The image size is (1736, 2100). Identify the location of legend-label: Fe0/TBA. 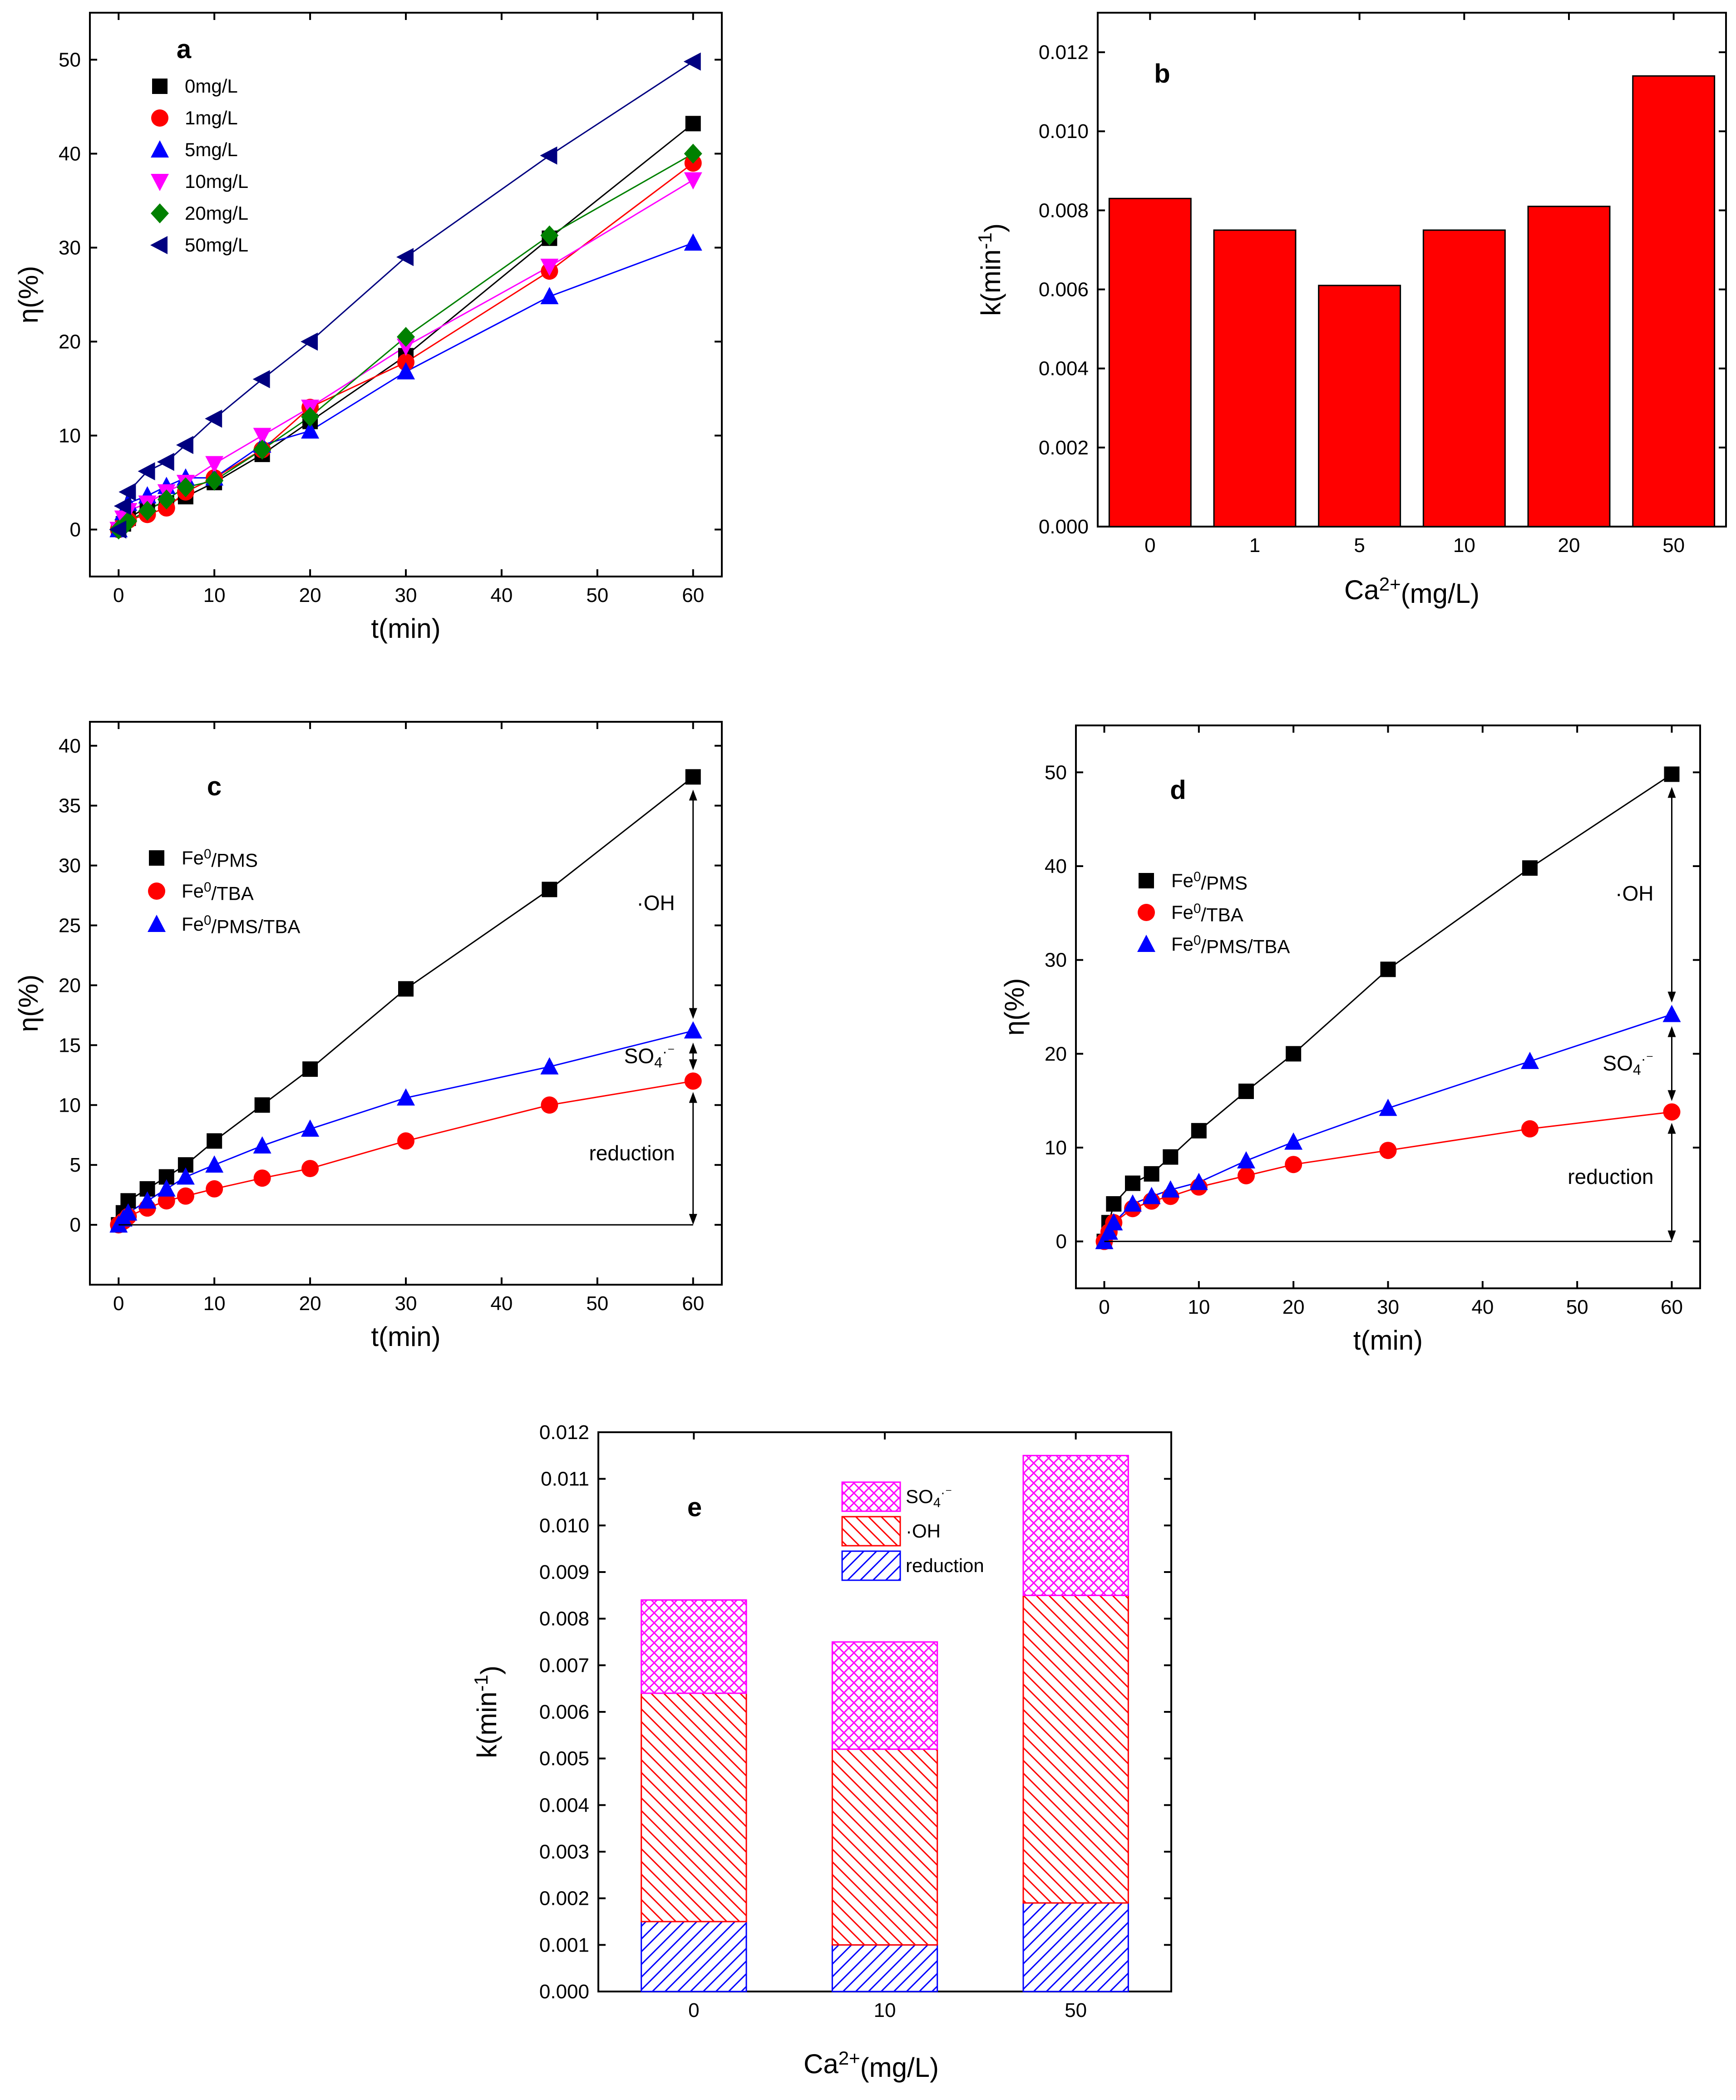
(1207, 913).